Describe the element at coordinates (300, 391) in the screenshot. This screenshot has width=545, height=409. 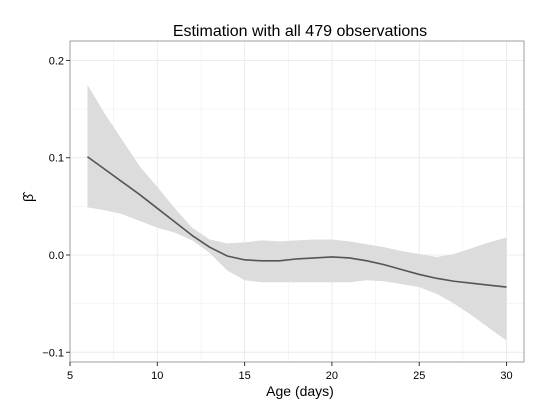
I see `x-axis-label: Age (days)` at that location.